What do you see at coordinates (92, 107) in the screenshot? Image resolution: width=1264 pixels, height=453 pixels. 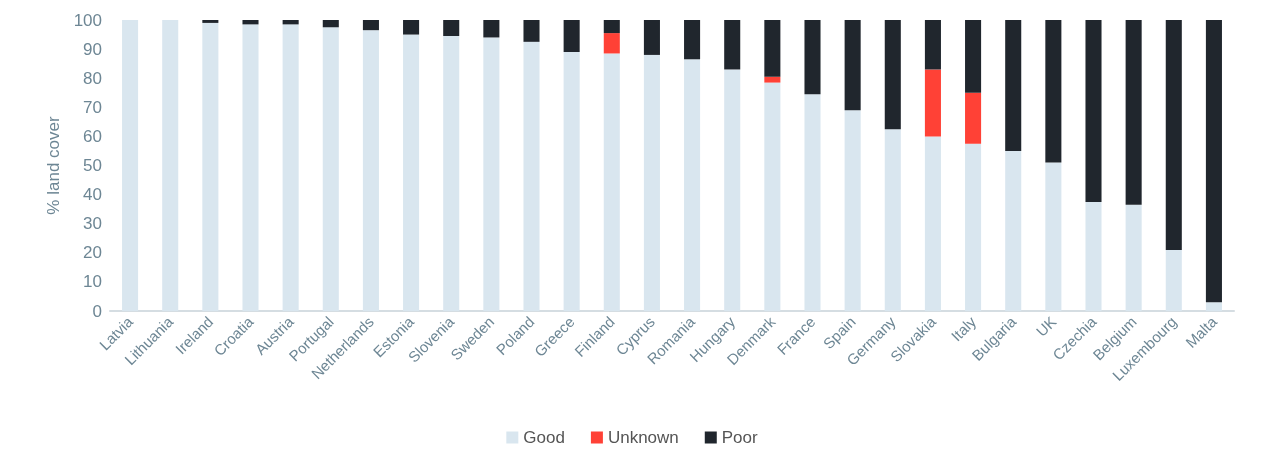 I see `y-tick-label: 70` at bounding box center [92, 107].